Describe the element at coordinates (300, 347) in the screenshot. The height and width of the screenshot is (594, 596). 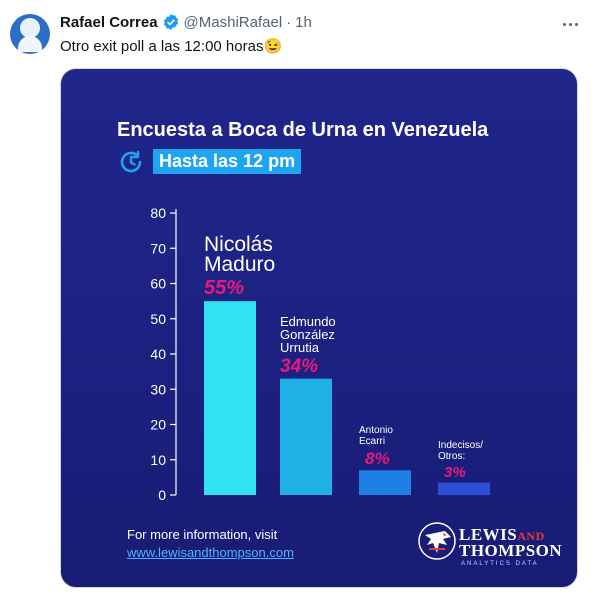
I see `bar-label-line: Urrutia` at that location.